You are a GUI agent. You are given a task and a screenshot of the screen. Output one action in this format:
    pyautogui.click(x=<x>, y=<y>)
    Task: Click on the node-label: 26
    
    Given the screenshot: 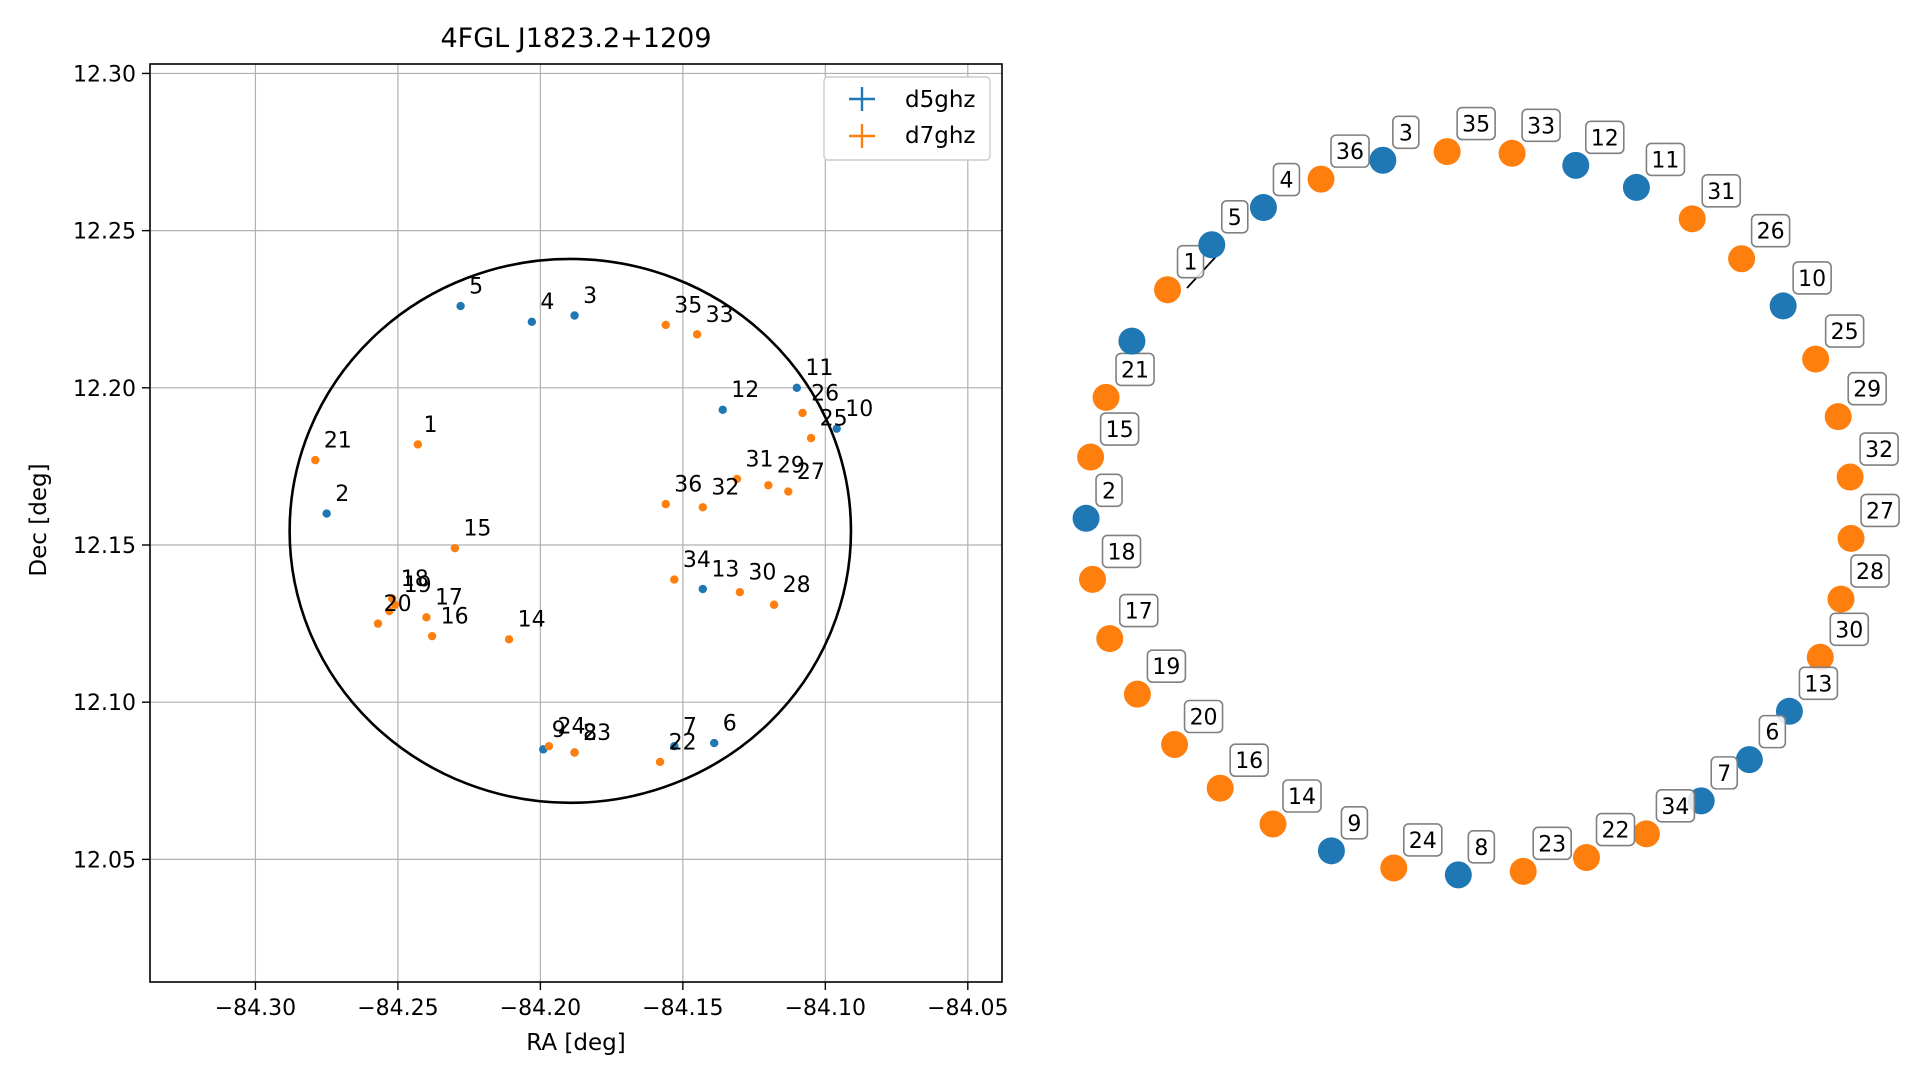 What is the action you would take?
    pyautogui.click(x=1771, y=232)
    